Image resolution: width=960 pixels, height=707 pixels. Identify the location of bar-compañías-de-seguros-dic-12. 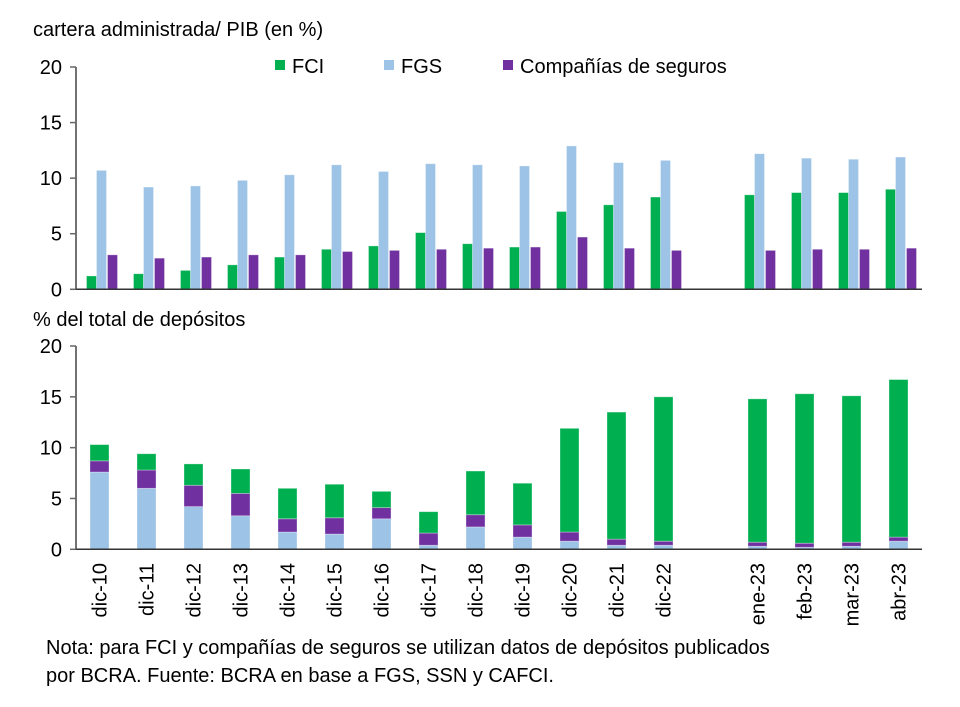
(206, 273).